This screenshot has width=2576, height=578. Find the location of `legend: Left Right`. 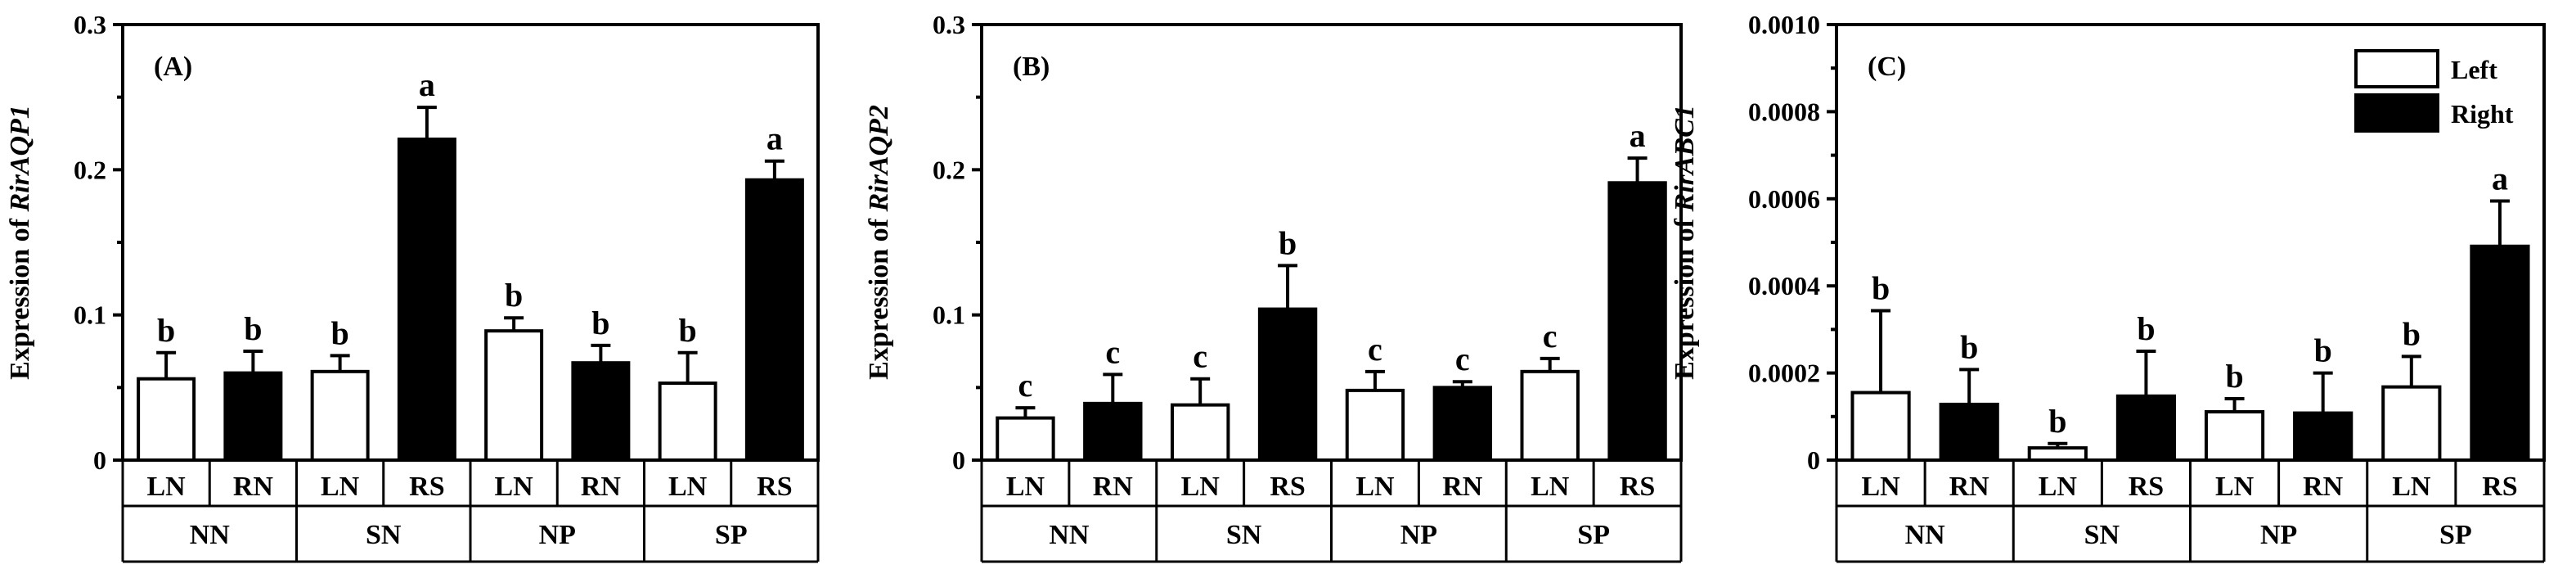

legend: Left Right is located at coordinates (2434, 91).